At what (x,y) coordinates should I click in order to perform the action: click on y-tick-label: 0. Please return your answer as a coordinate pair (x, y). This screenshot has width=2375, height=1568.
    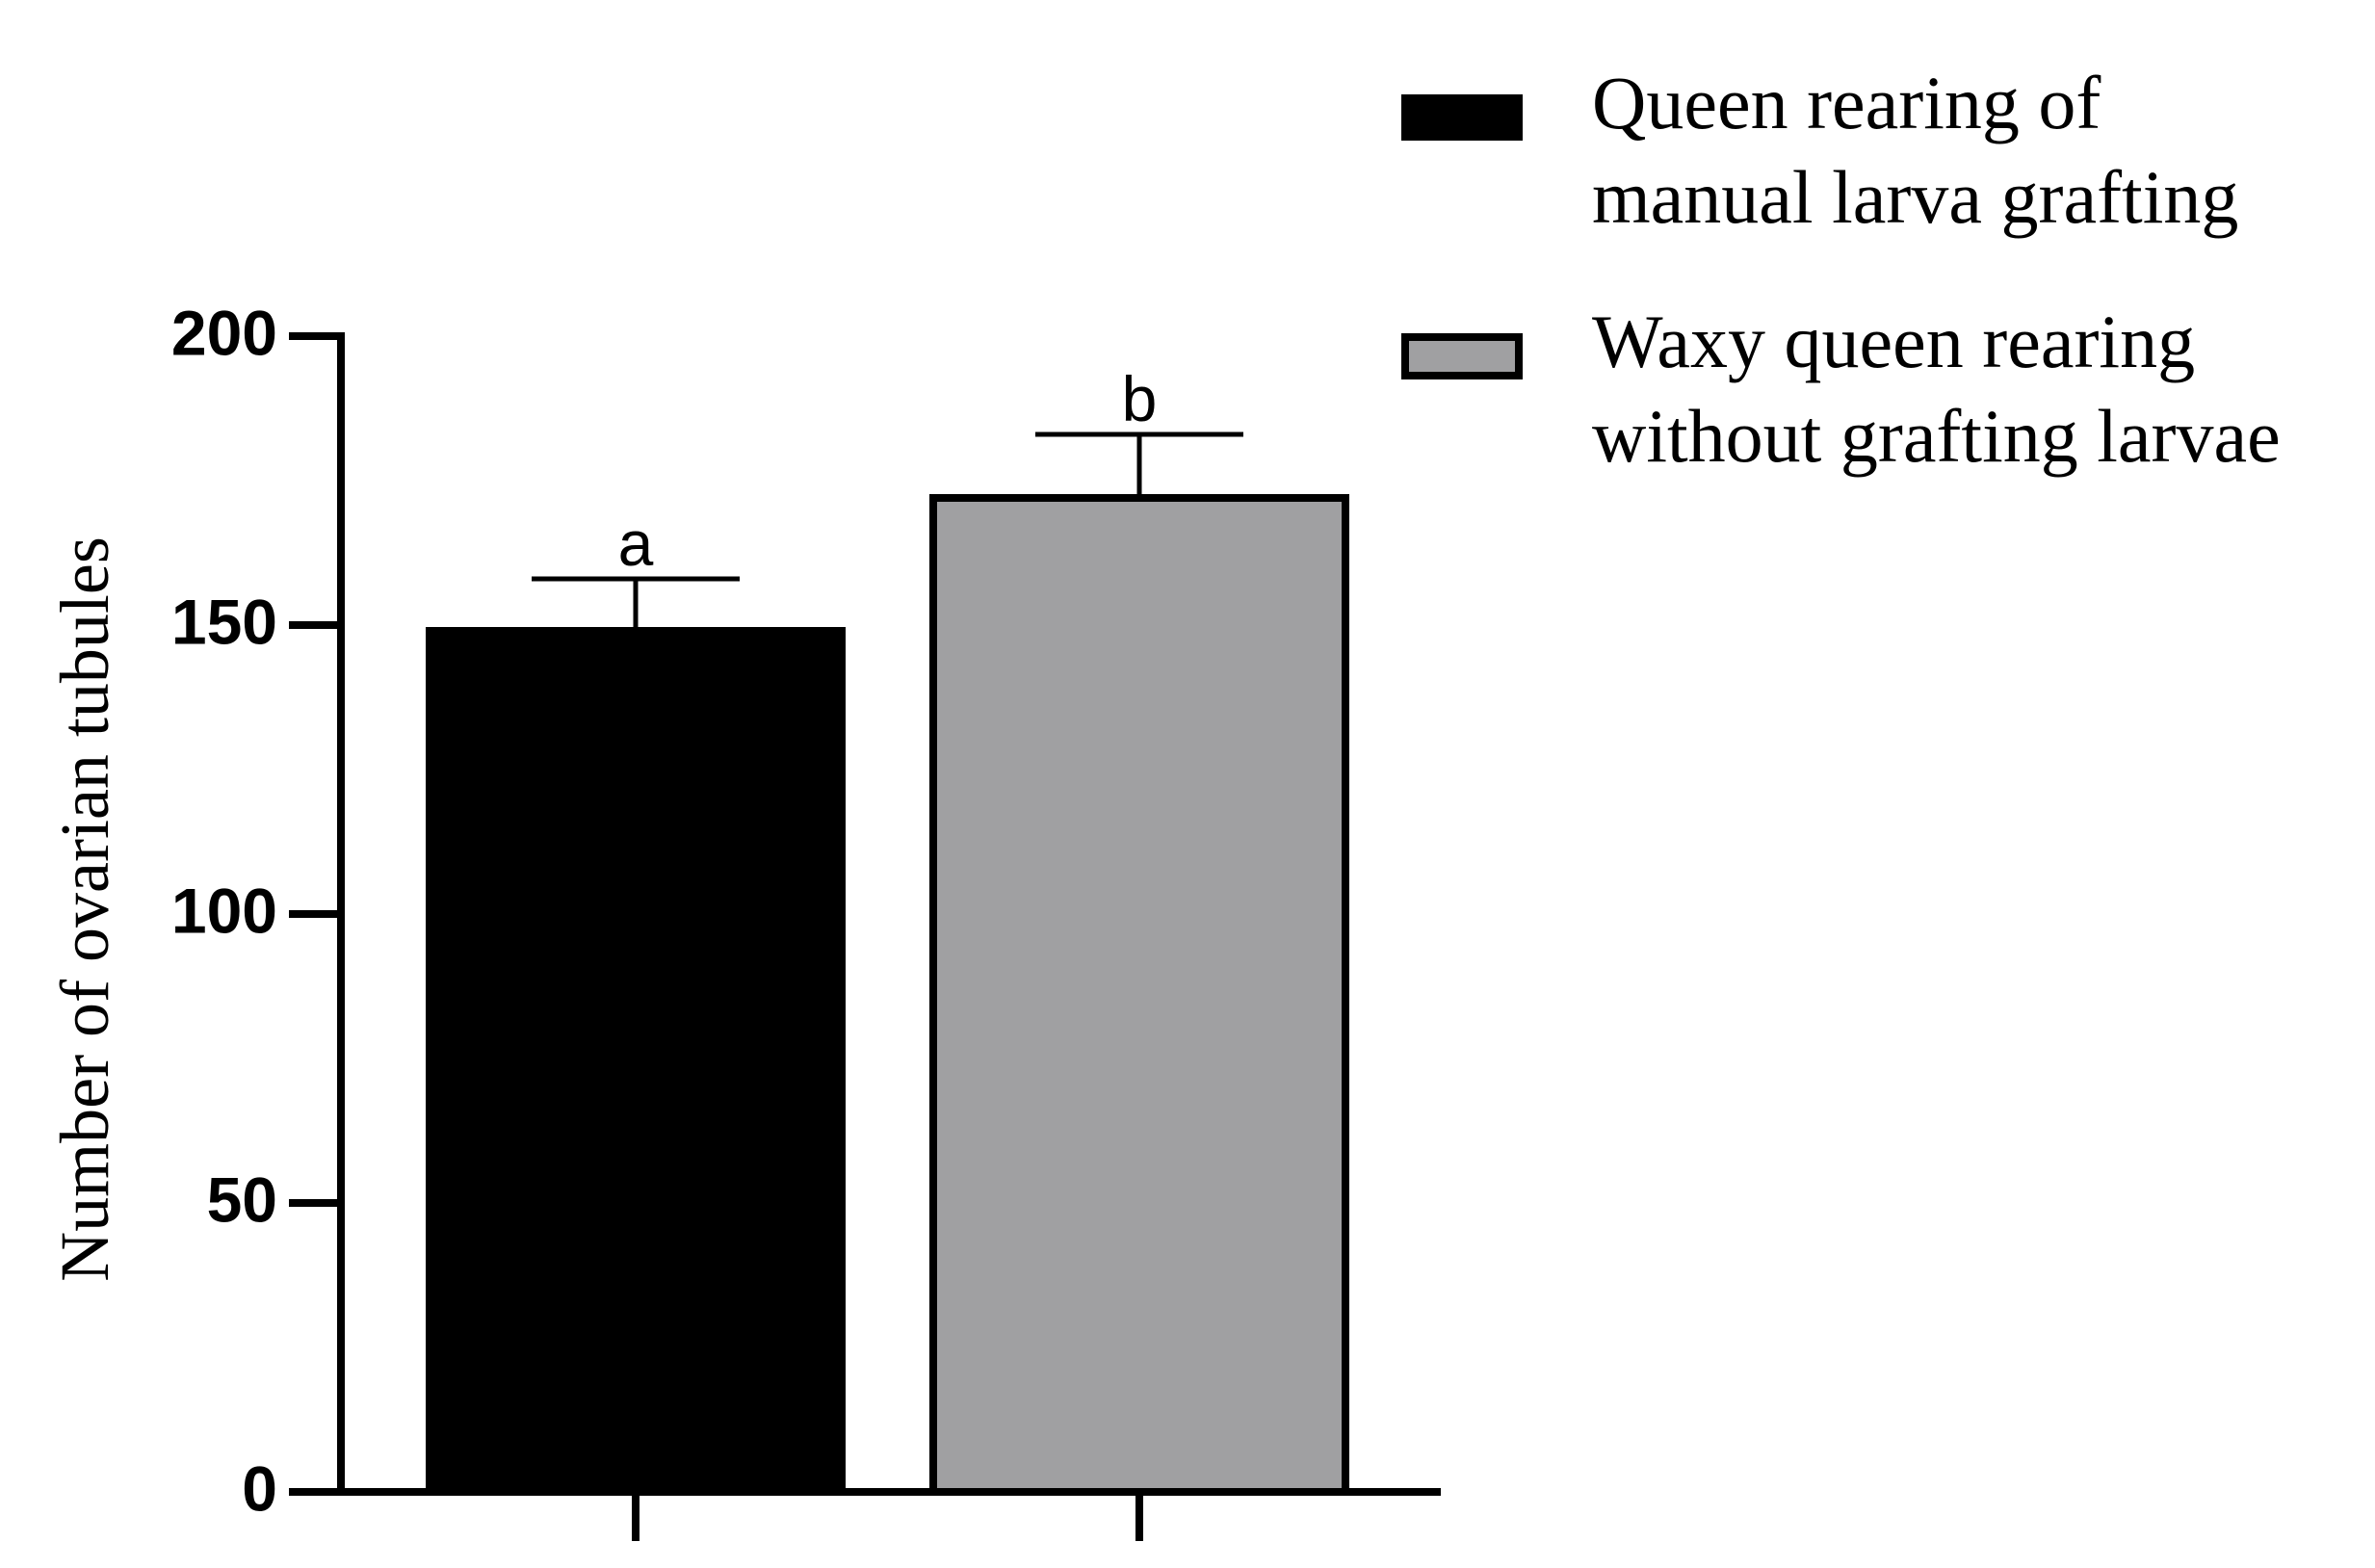
    Looking at the image, I should click on (259, 1488).